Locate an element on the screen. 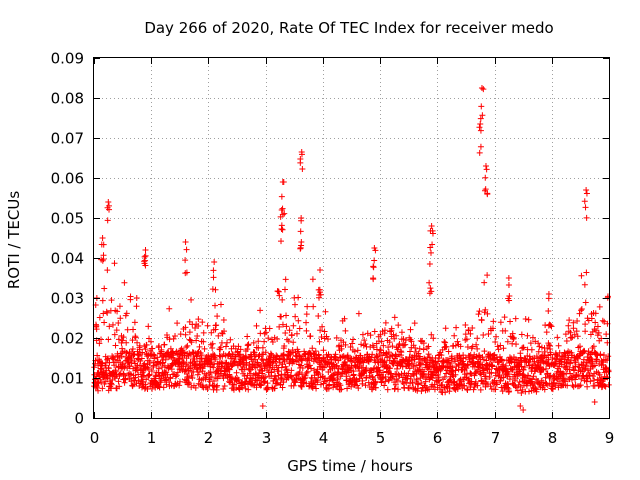 This screenshot has height=480, width=640. x-tick-label: 7 is located at coordinates (496, 438).